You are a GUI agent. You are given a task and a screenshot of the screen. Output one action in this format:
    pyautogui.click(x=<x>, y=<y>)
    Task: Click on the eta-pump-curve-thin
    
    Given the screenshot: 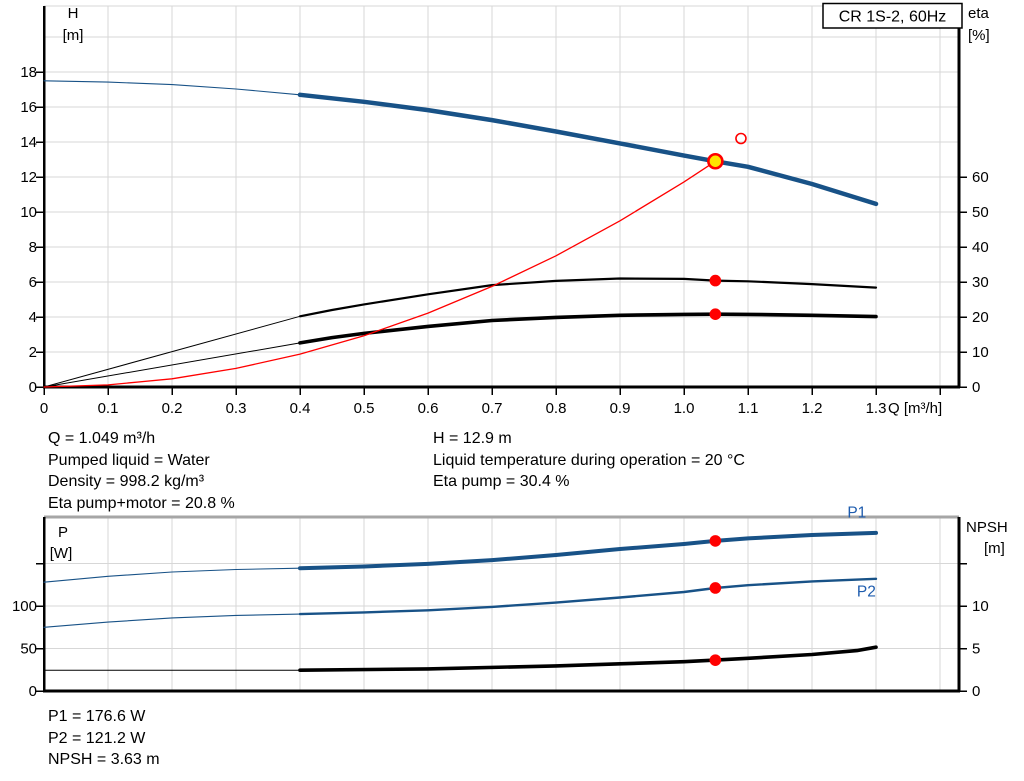 What is the action you would take?
    pyautogui.click(x=172, y=351)
    